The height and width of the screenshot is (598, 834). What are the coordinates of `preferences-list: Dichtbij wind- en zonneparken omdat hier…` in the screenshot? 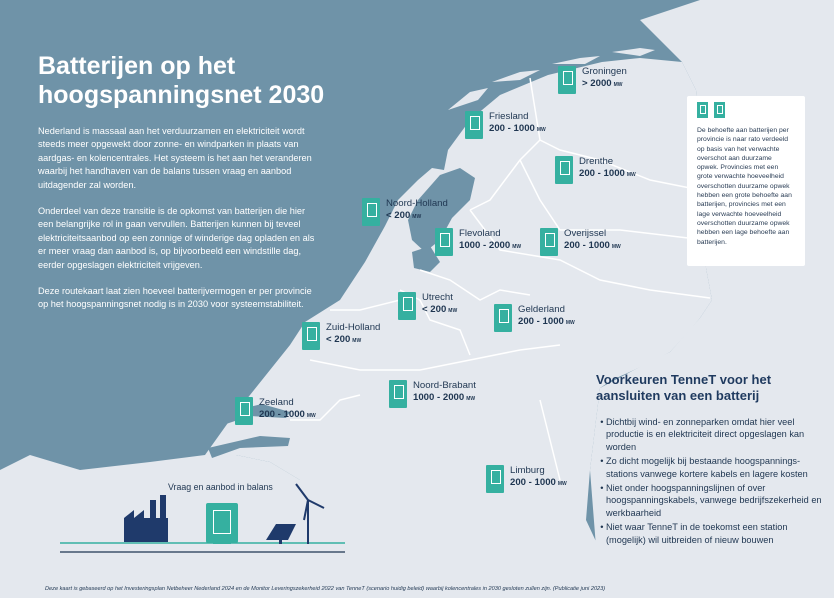 It's located at (710, 482).